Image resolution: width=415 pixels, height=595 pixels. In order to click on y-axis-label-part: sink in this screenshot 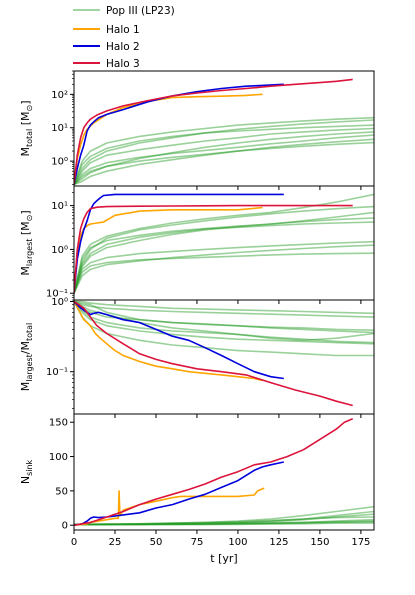, I will do `click(29, 467)`.